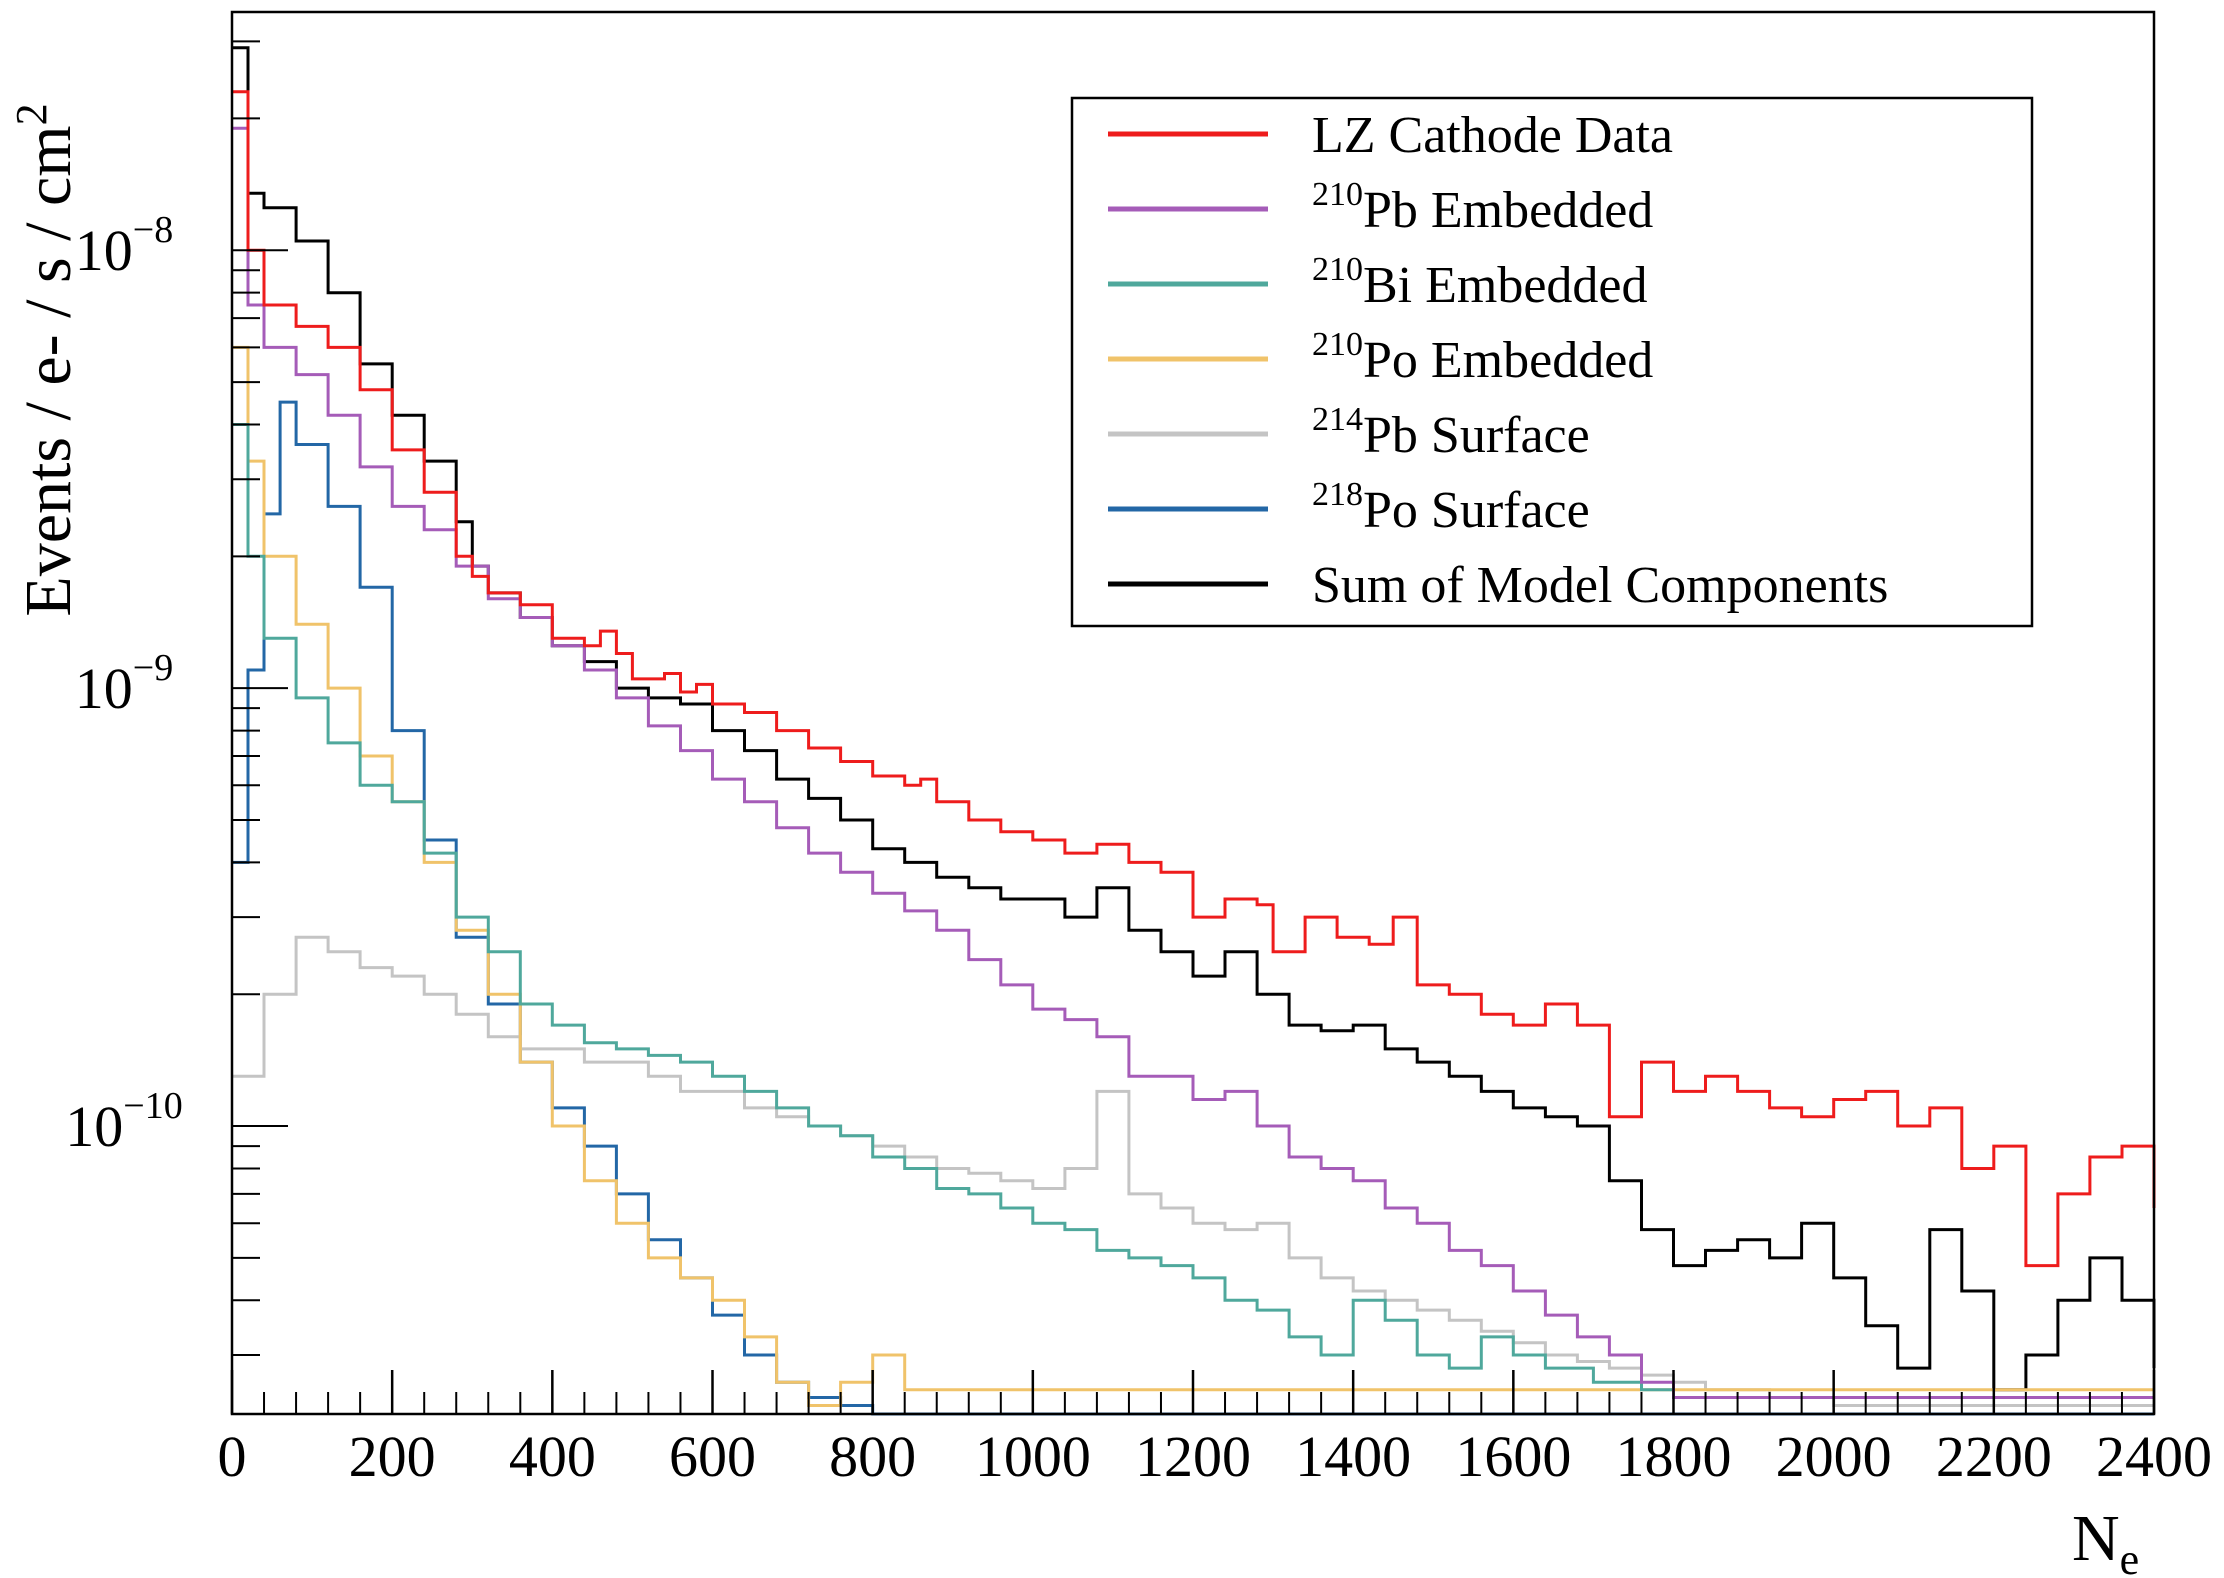 Image resolution: width=2224 pixels, height=1578 pixels. What do you see at coordinates (2154, 1456) in the screenshot?
I see `x-tick-label: 2400` at bounding box center [2154, 1456].